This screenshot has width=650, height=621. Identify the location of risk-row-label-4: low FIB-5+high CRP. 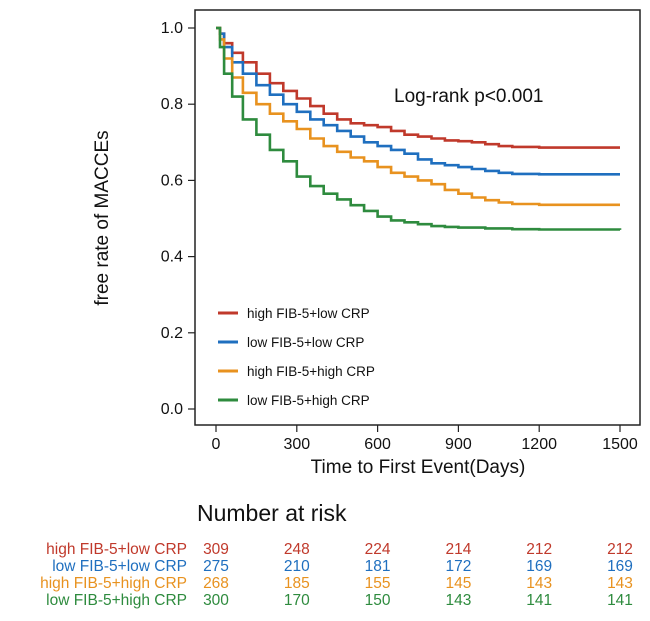
(116, 600).